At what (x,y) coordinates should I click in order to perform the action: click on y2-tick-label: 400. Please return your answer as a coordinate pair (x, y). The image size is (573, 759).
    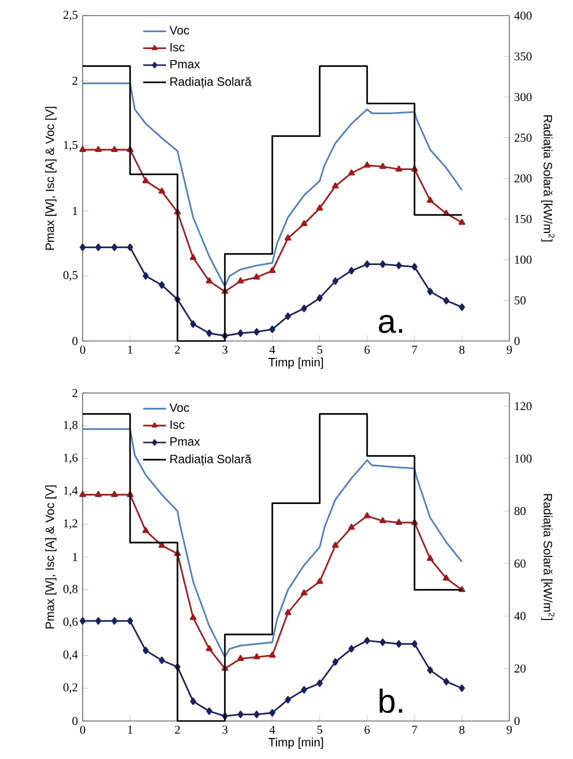
    Looking at the image, I should click on (523, 16).